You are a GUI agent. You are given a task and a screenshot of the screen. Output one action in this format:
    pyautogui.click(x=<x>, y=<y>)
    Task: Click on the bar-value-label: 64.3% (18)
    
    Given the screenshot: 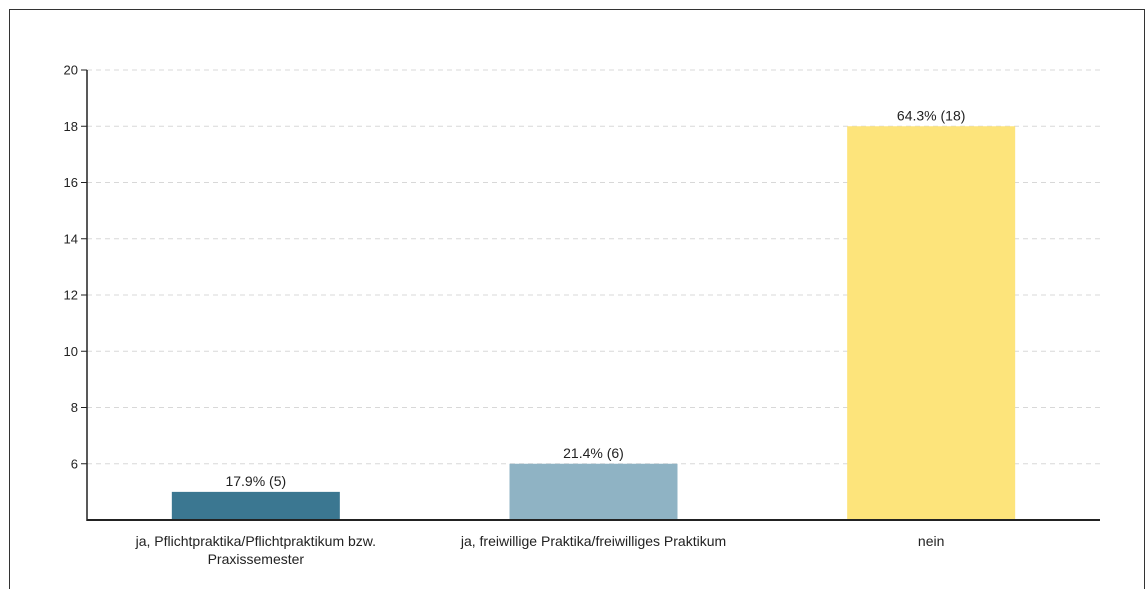 What is the action you would take?
    pyautogui.click(x=931, y=115)
    